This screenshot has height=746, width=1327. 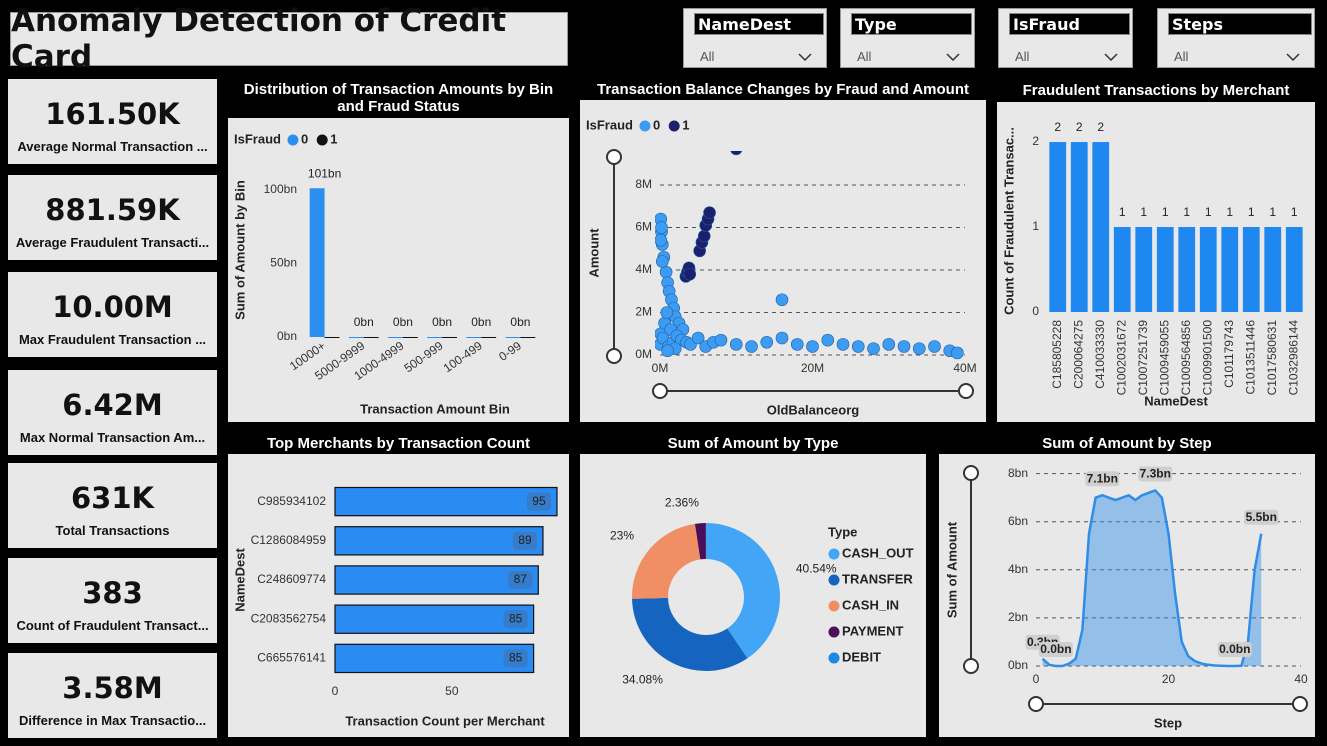 What do you see at coordinates (1065, 38) in the screenshot?
I see `slicer: IsFraud All` at bounding box center [1065, 38].